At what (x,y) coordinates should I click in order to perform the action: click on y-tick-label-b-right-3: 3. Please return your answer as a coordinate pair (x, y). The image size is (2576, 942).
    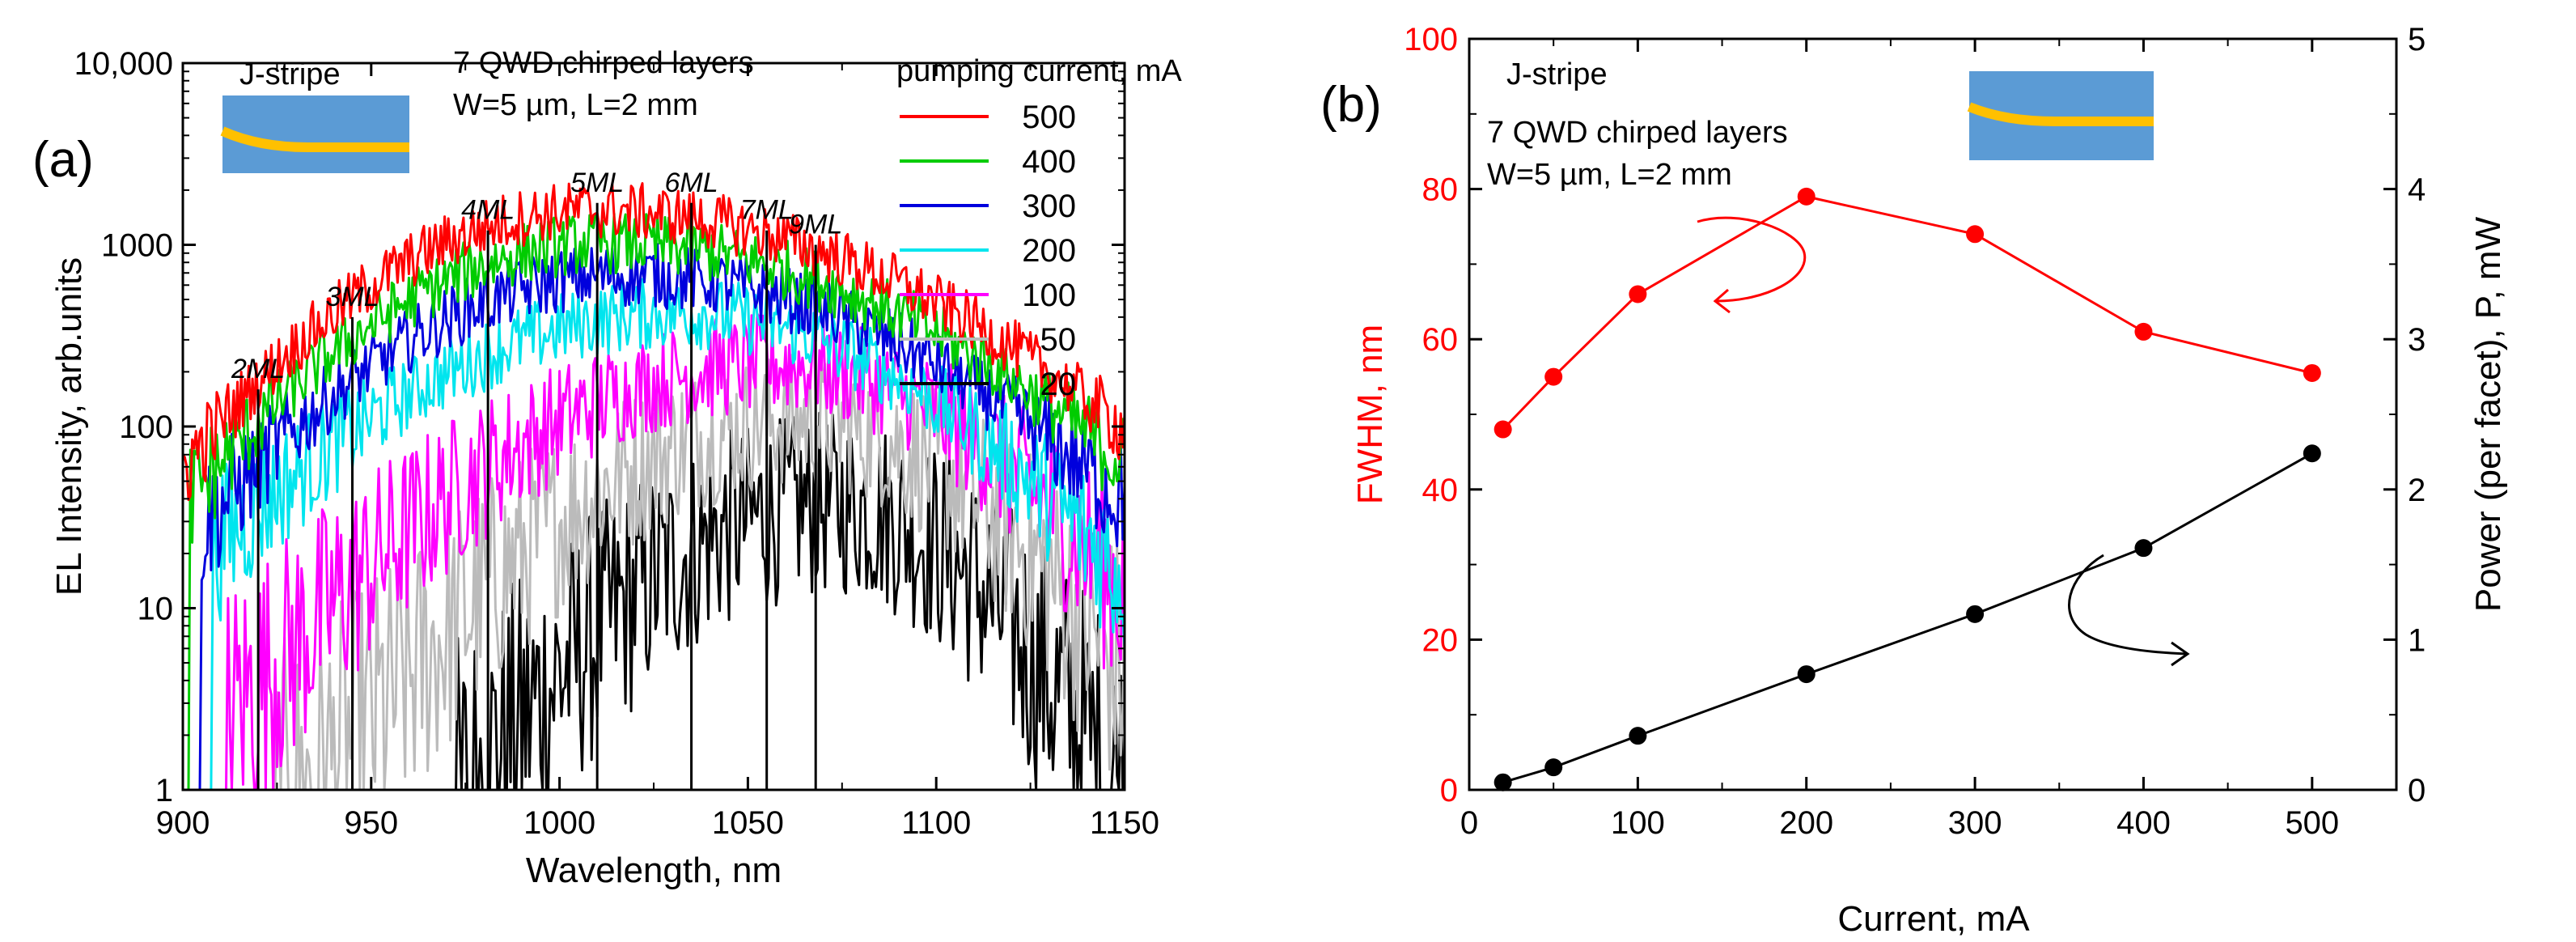
    Looking at the image, I should click on (2417, 340).